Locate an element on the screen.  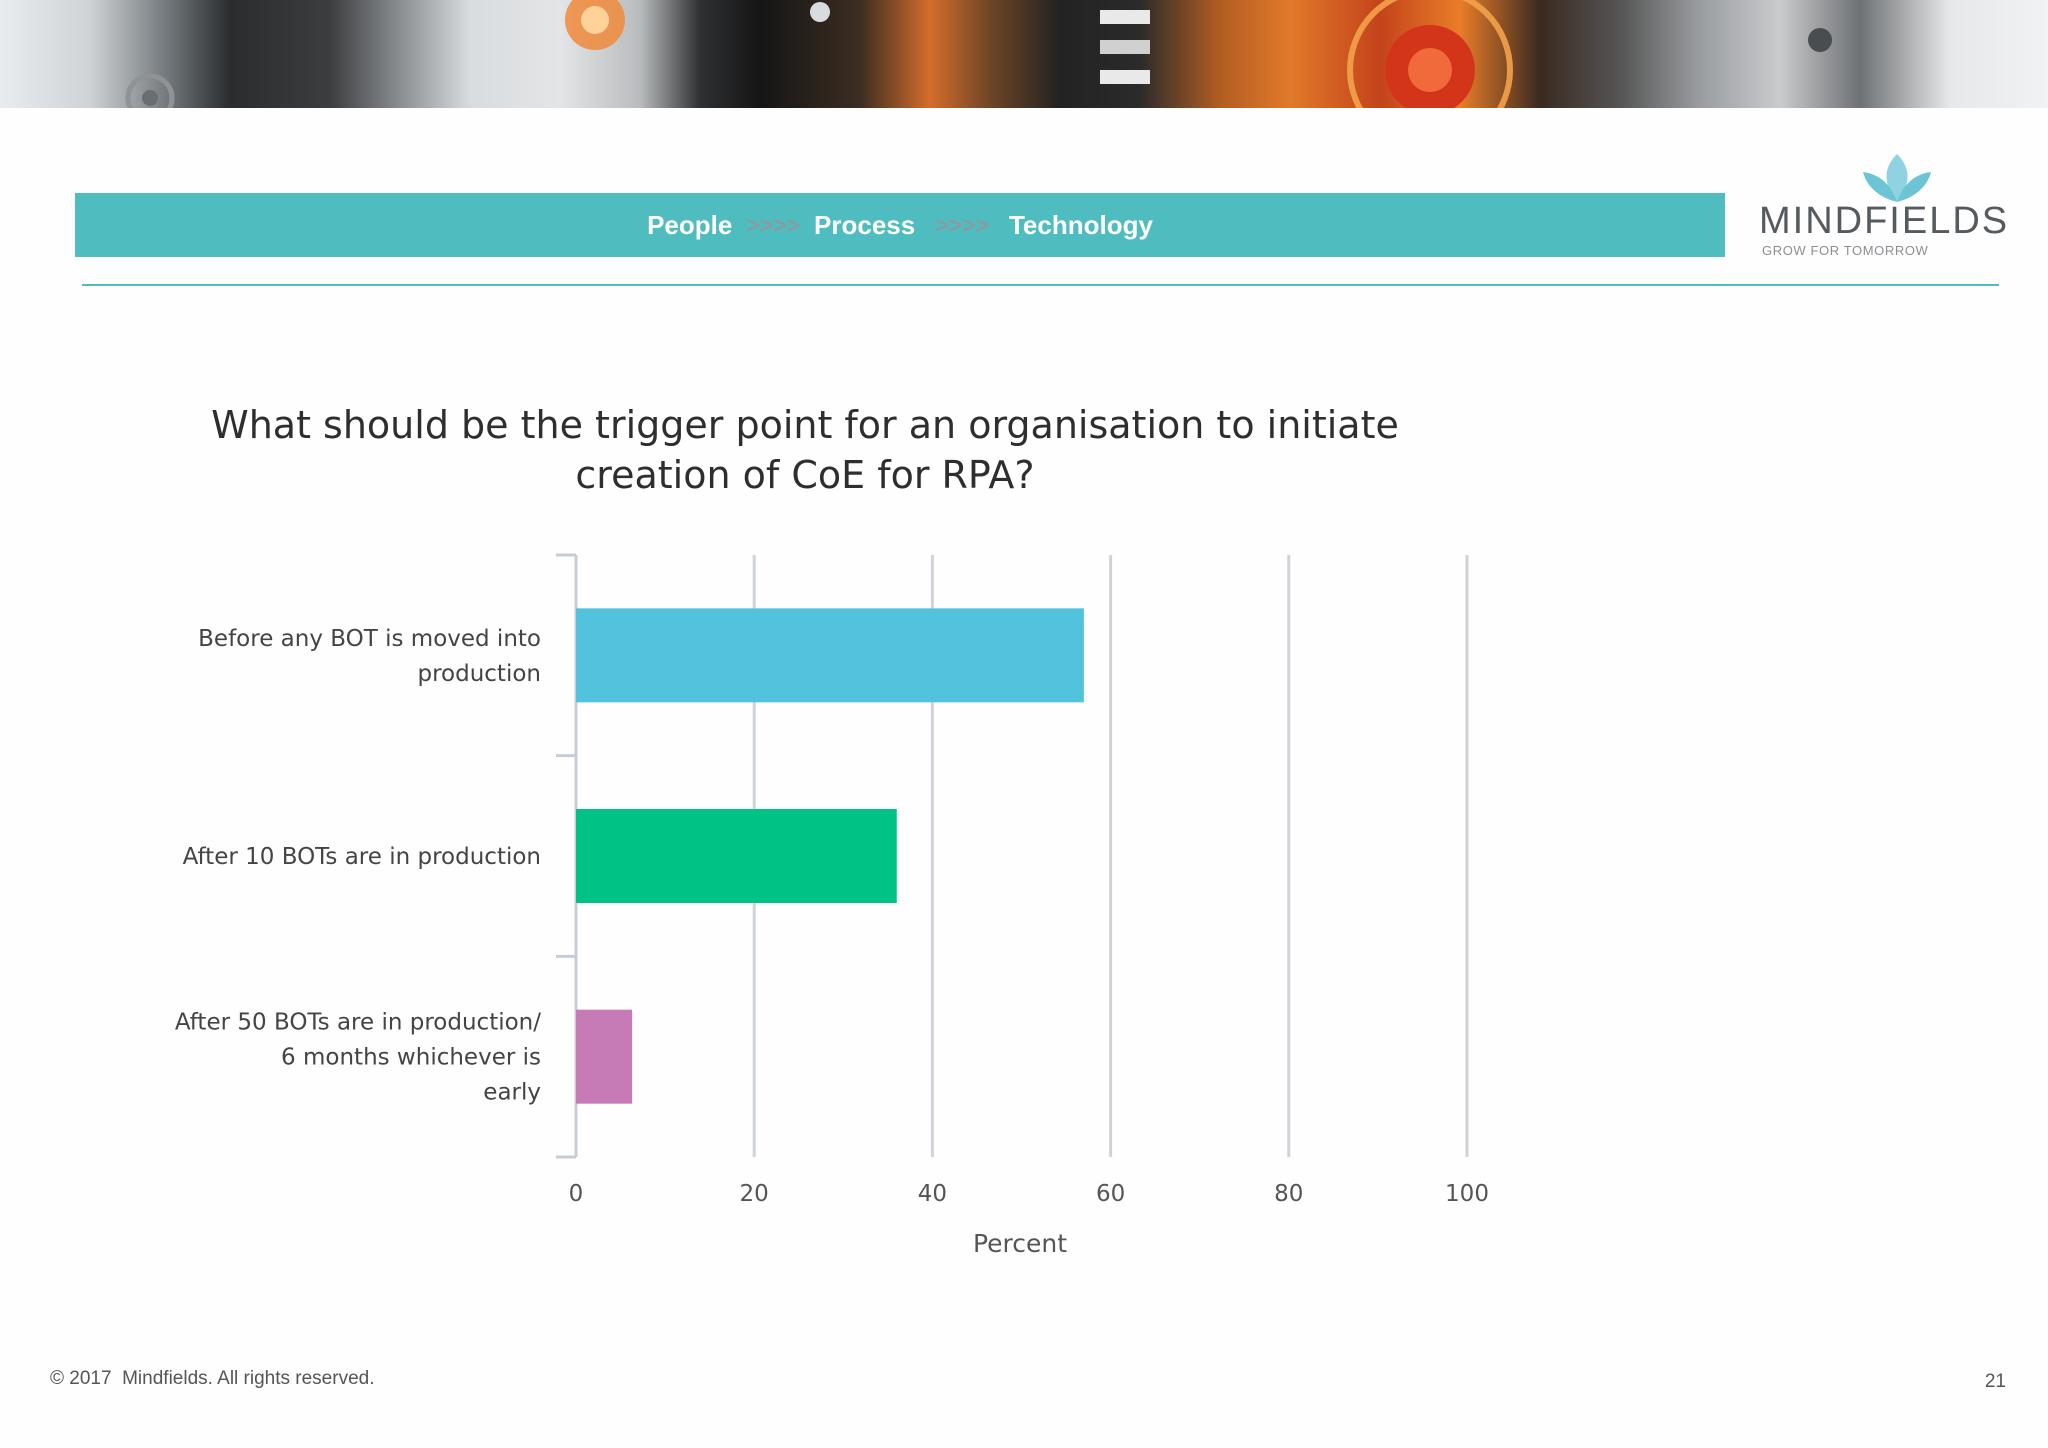
category-label-line: Before any BOT is moved into is located at coordinates (369, 639).